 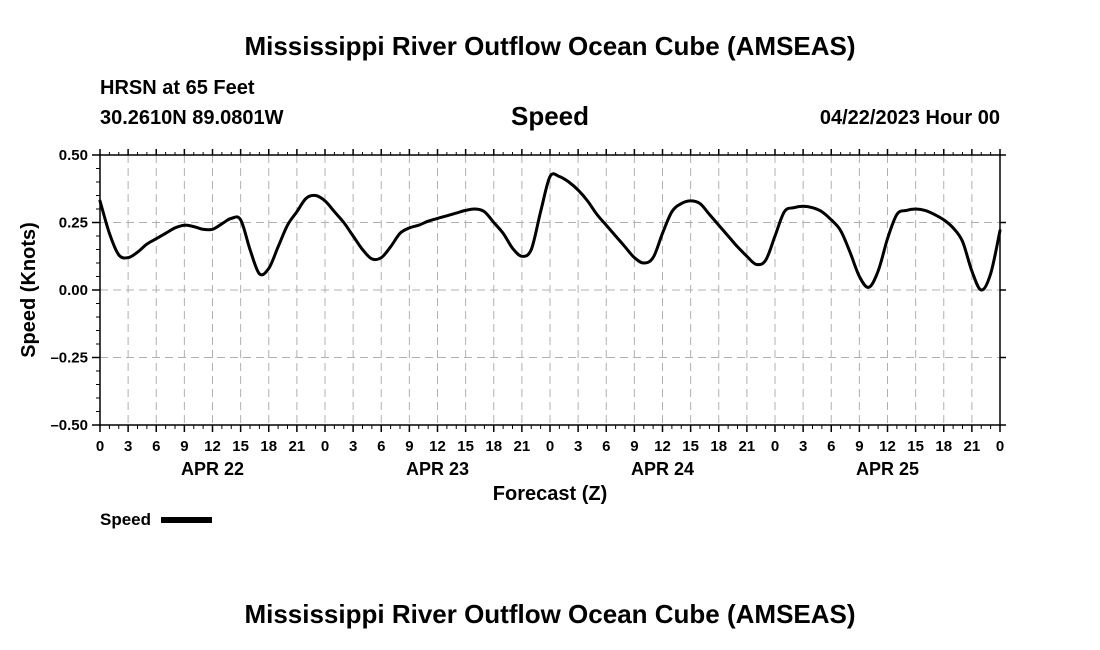 What do you see at coordinates (909, 118) in the screenshot?
I see `datetime-label: 04/22/2023 Hour 00` at bounding box center [909, 118].